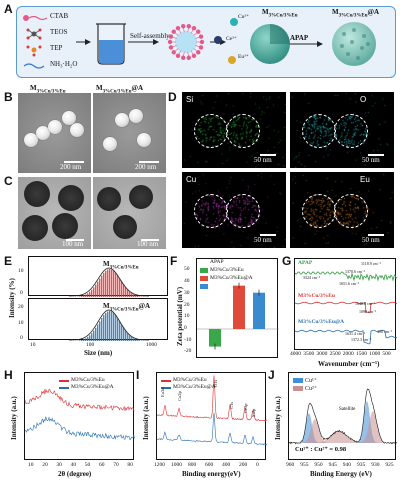  Describe the element at coordinates (363, 99) in the screenshot. I see `element-label: O` at that location.